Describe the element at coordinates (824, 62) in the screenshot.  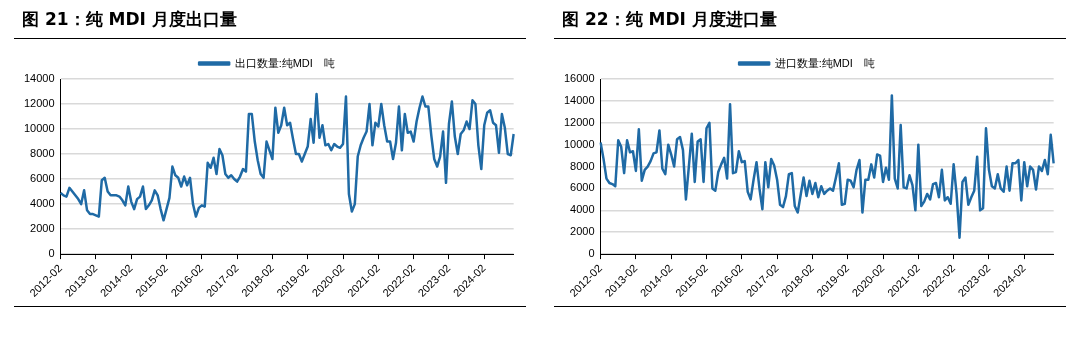
I see `legend-label: 进口数量:纯MDI 吨` at that location.